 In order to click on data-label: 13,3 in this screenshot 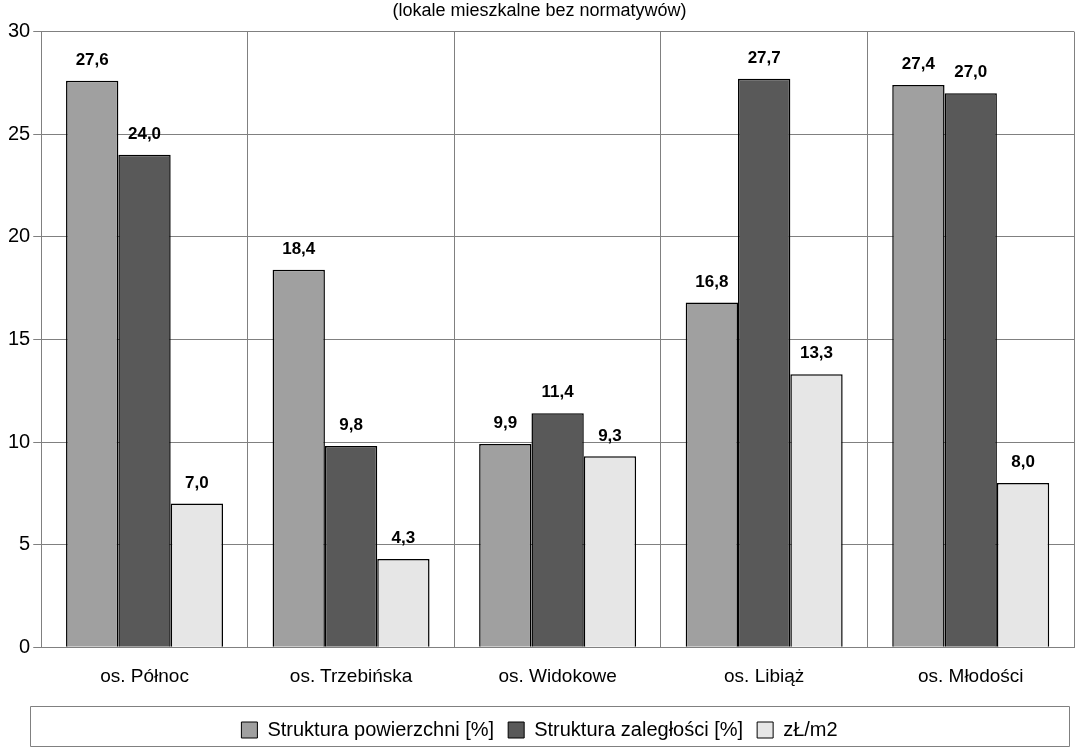, I will do `click(816, 353)`.